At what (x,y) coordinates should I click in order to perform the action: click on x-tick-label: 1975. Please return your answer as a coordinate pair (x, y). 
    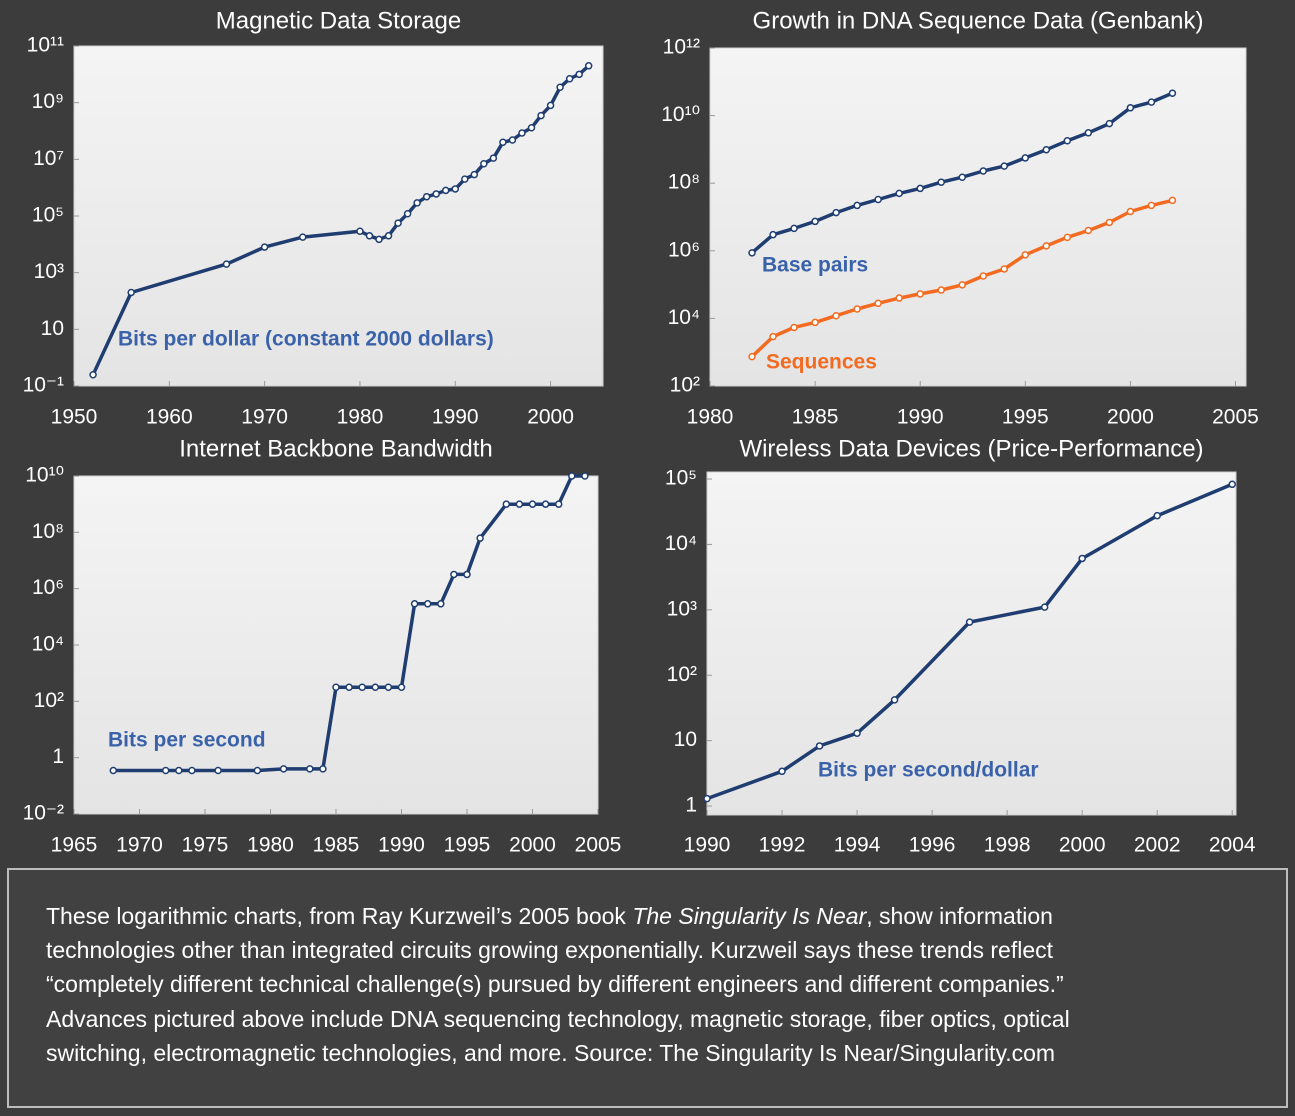
    Looking at the image, I should click on (205, 845).